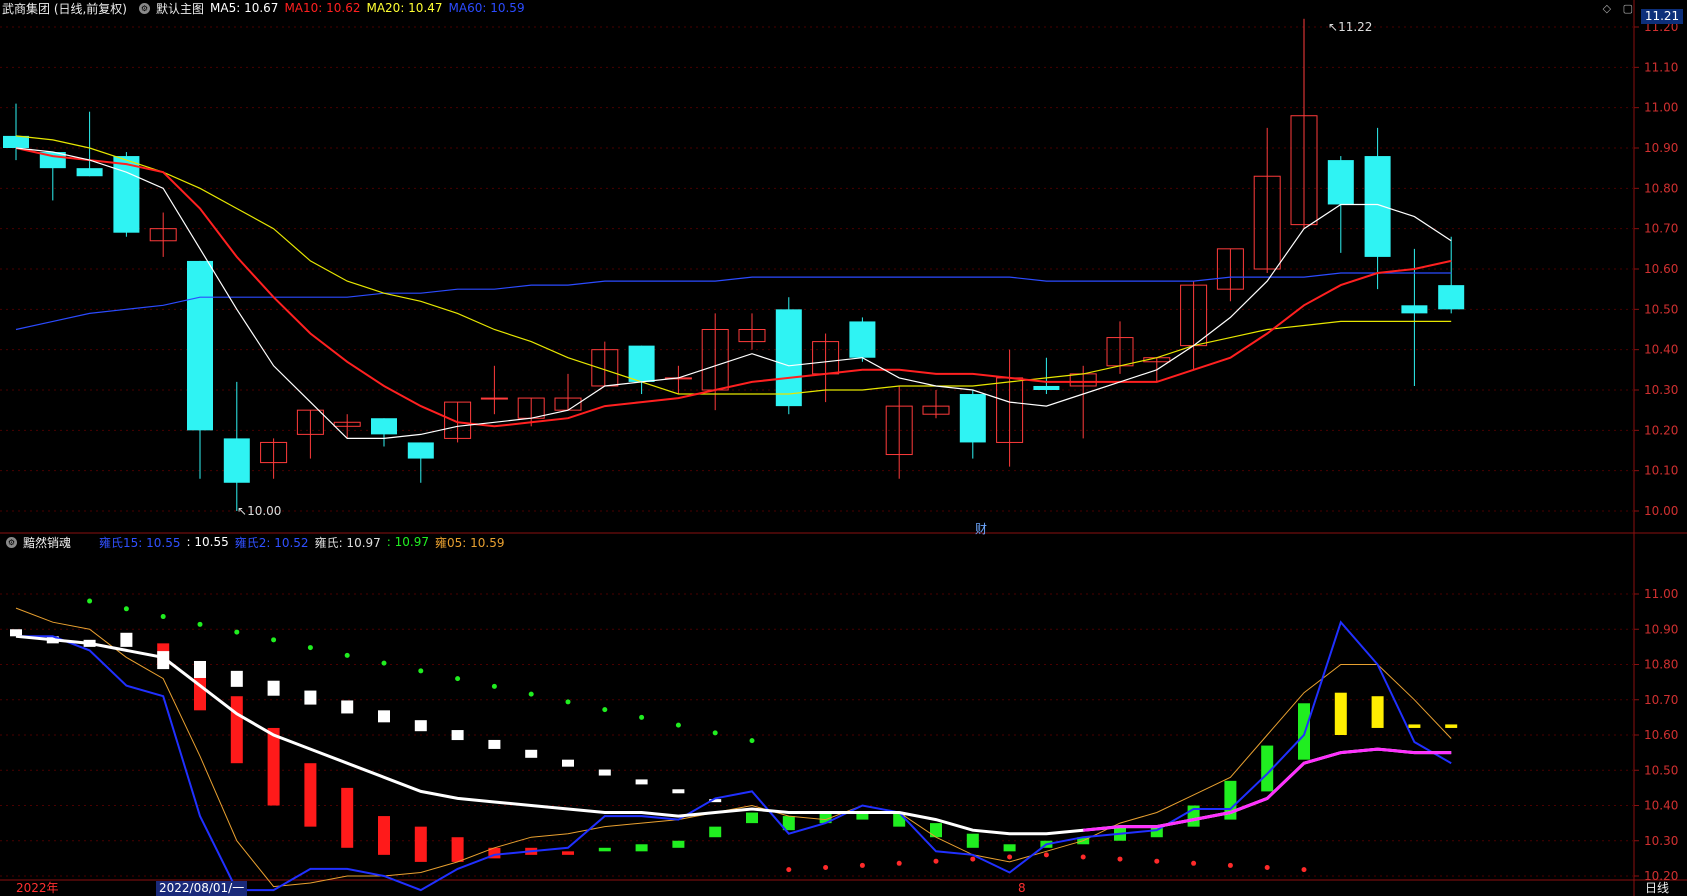 Image resolution: width=1687 pixels, height=896 pixels. Describe the element at coordinates (244, 8) in the screenshot. I see `ma5-label: MA5: 10.67` at that location.